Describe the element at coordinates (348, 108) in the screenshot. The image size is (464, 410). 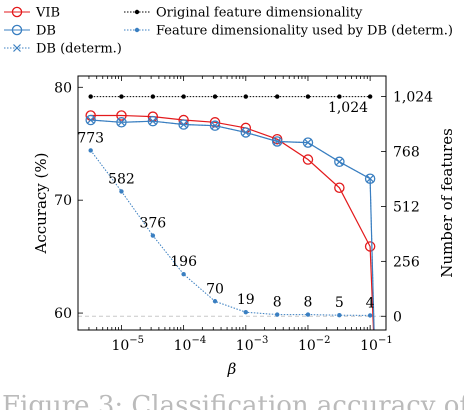
I see `annotation-label: 1,024` at that location.